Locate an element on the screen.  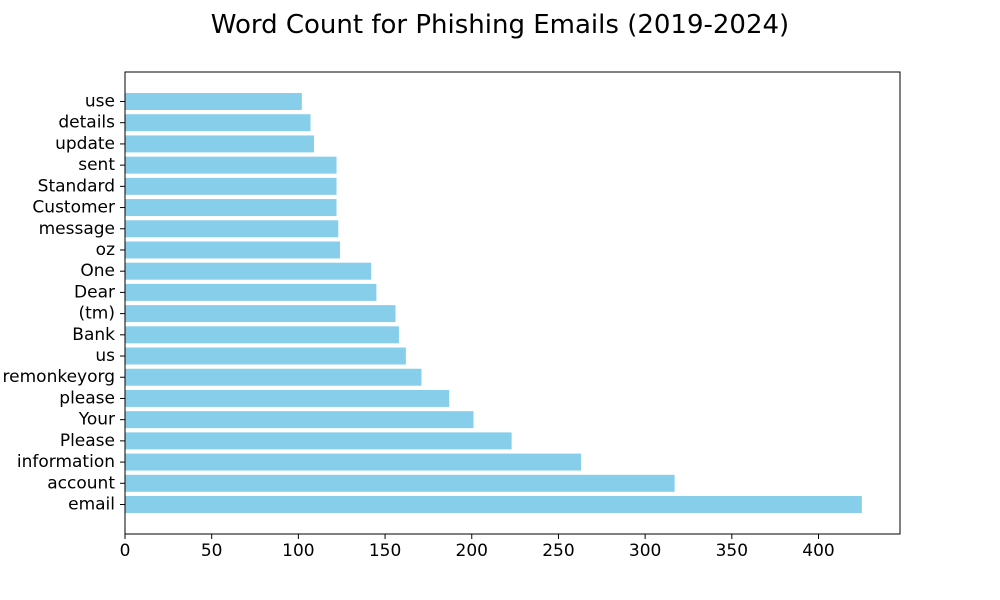
y-tick-label: Please is located at coordinates (87, 441).